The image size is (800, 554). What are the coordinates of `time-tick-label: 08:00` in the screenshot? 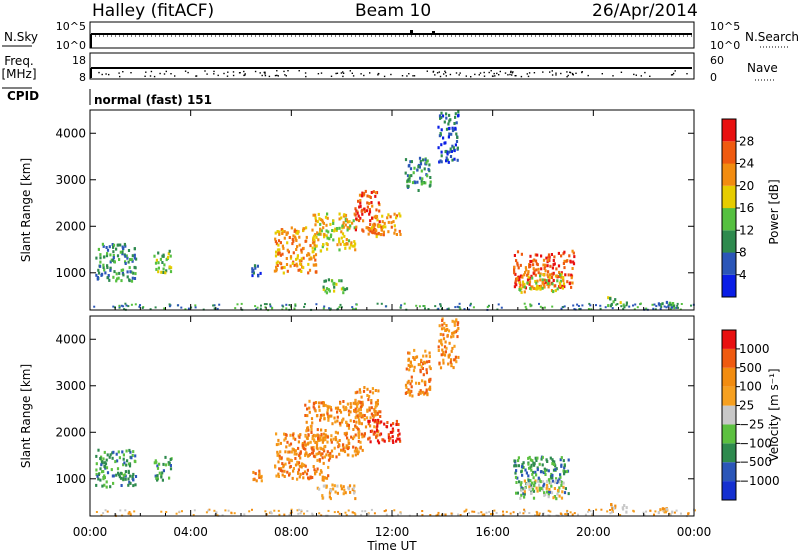 It's located at (291, 532).